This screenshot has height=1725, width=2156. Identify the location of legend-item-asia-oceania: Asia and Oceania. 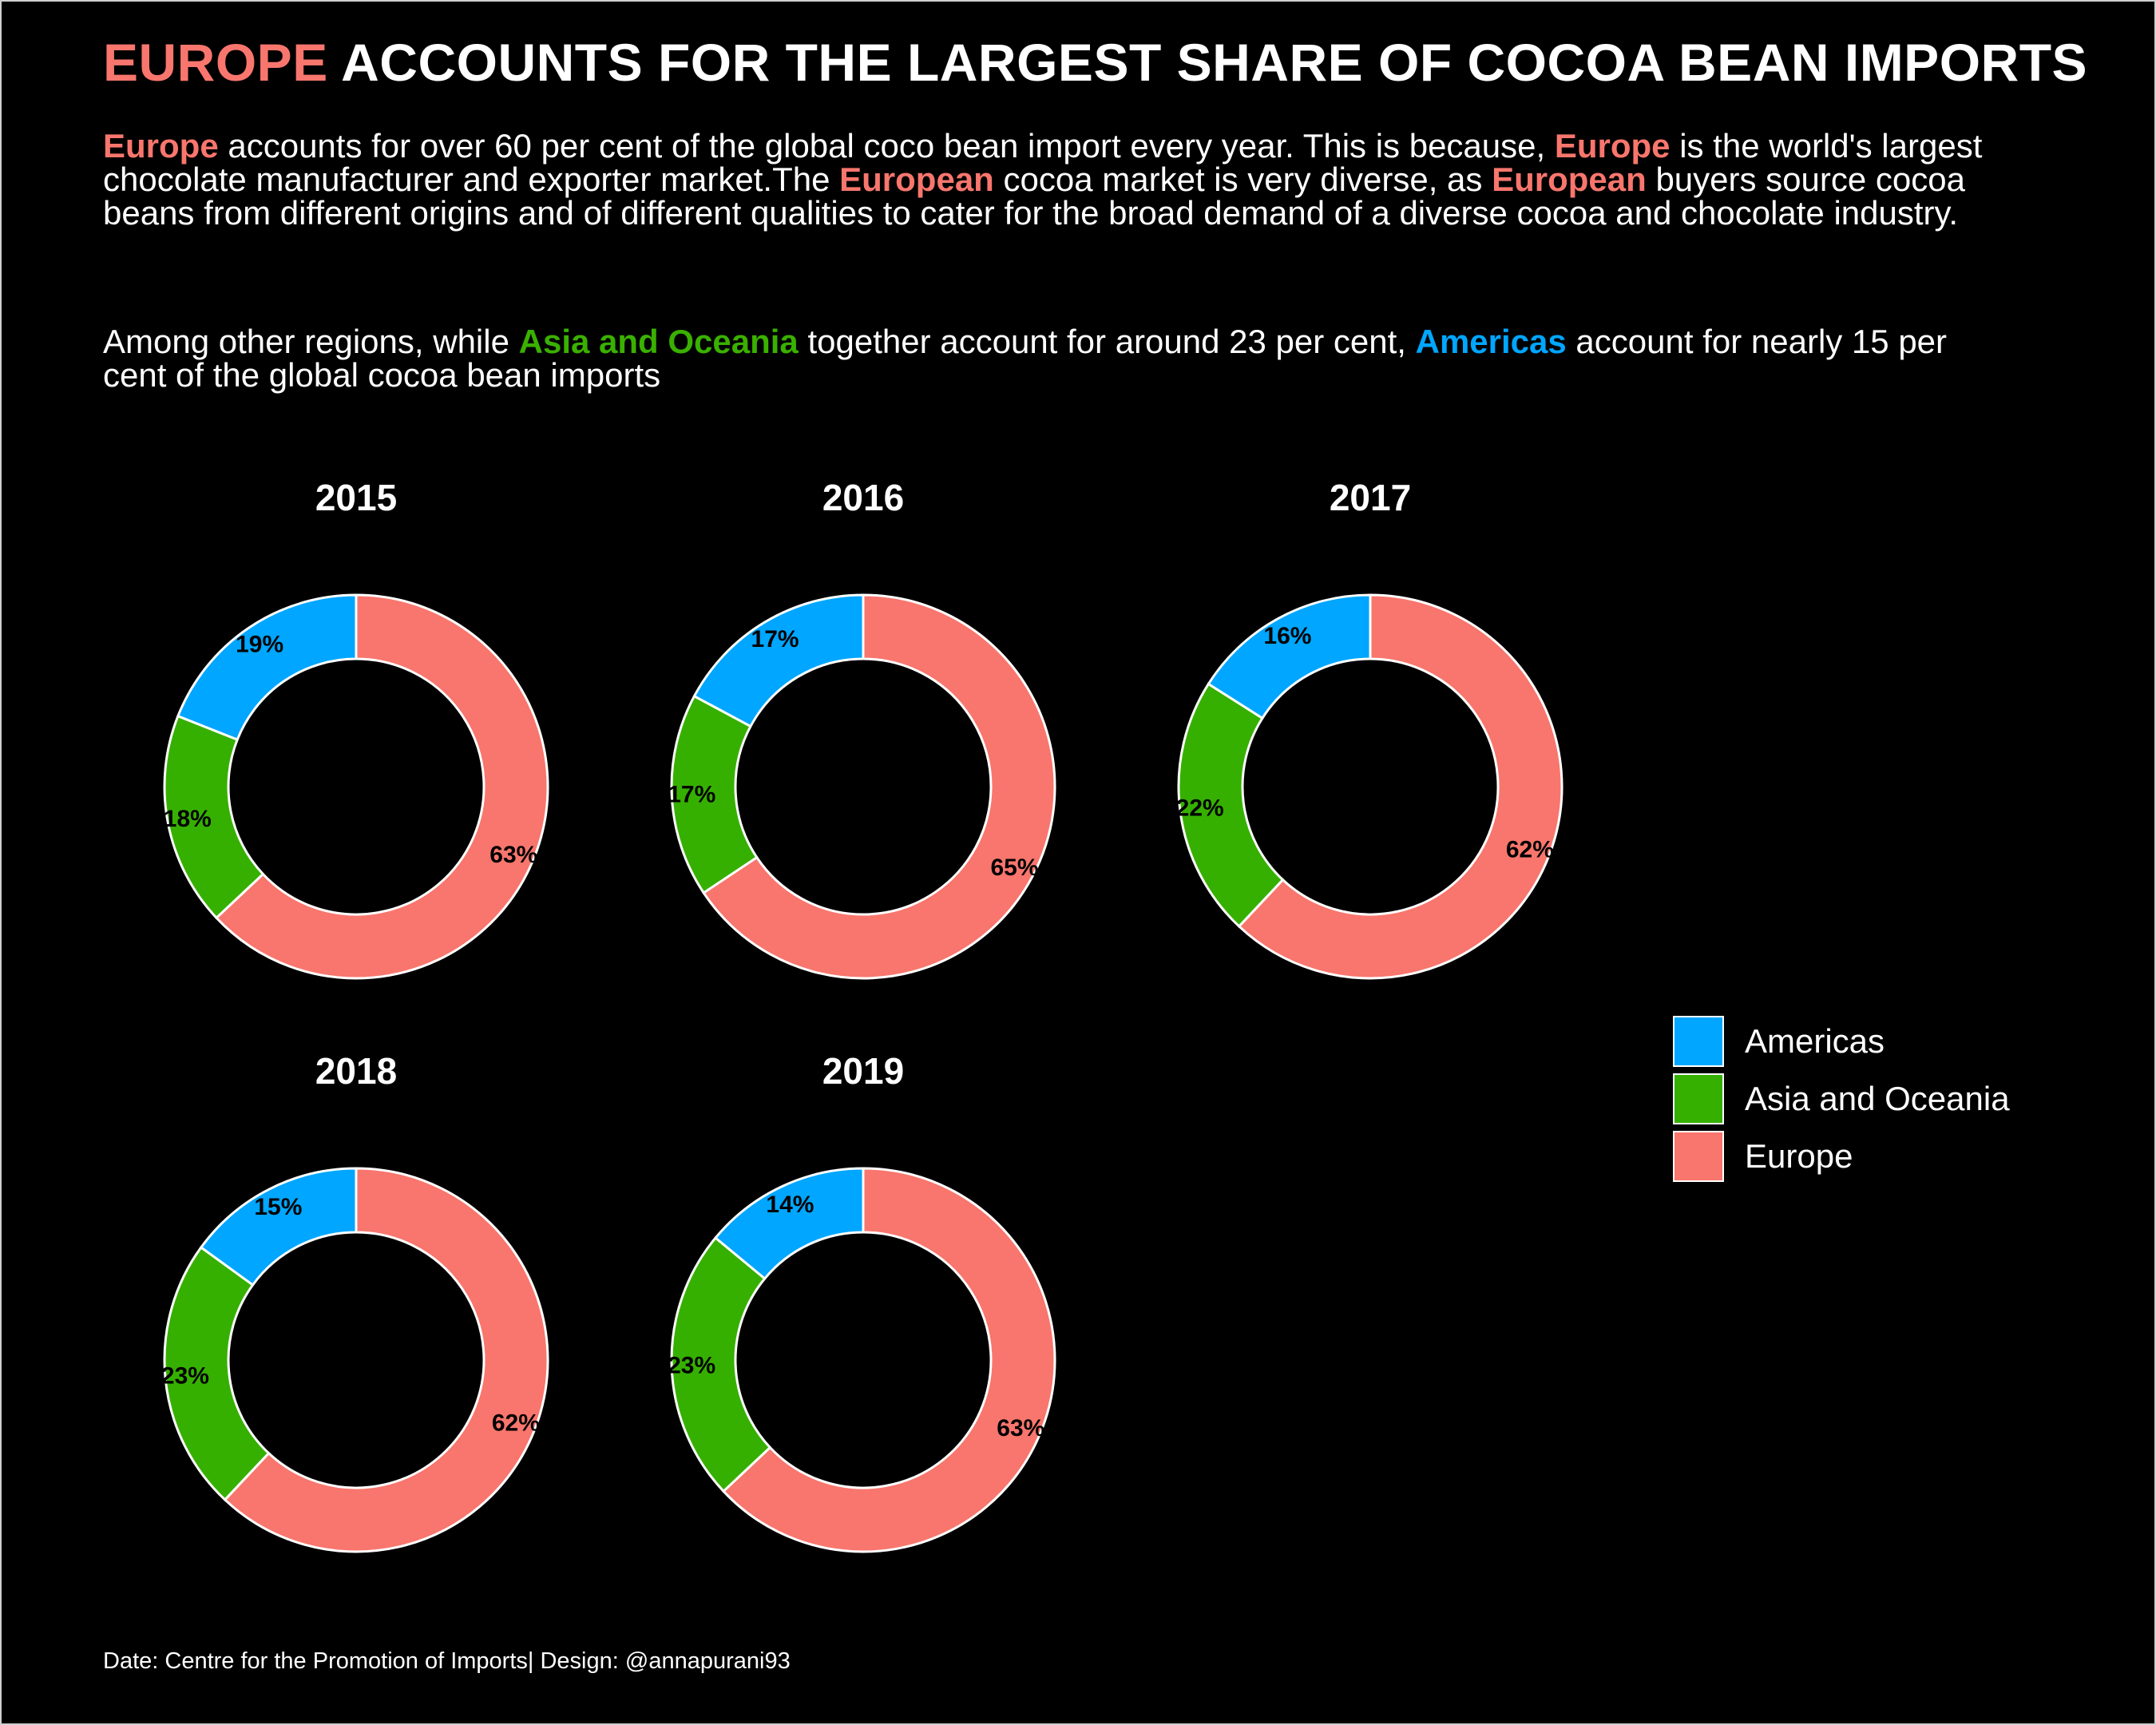
(1841, 1099).